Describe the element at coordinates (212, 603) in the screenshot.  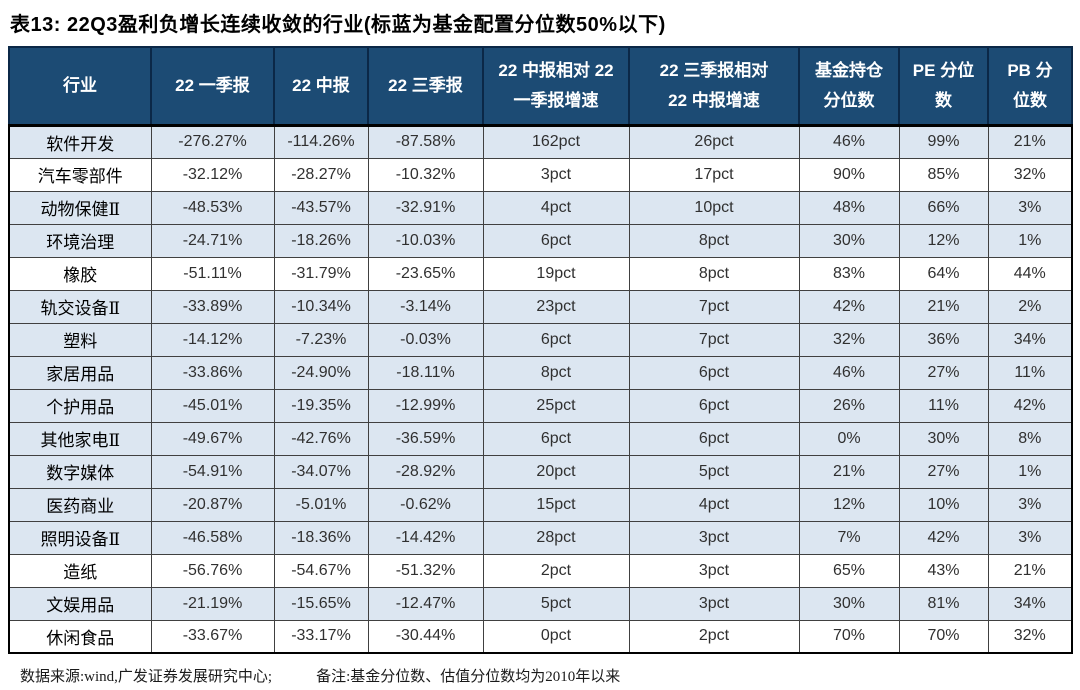
I see `data-cell: -21.19%` at that location.